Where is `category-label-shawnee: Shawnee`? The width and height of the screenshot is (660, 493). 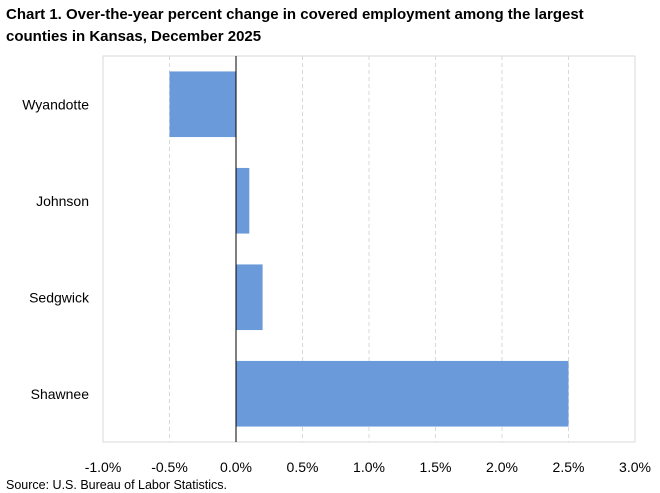 category-label-shawnee: Shawnee is located at coordinates (60, 394).